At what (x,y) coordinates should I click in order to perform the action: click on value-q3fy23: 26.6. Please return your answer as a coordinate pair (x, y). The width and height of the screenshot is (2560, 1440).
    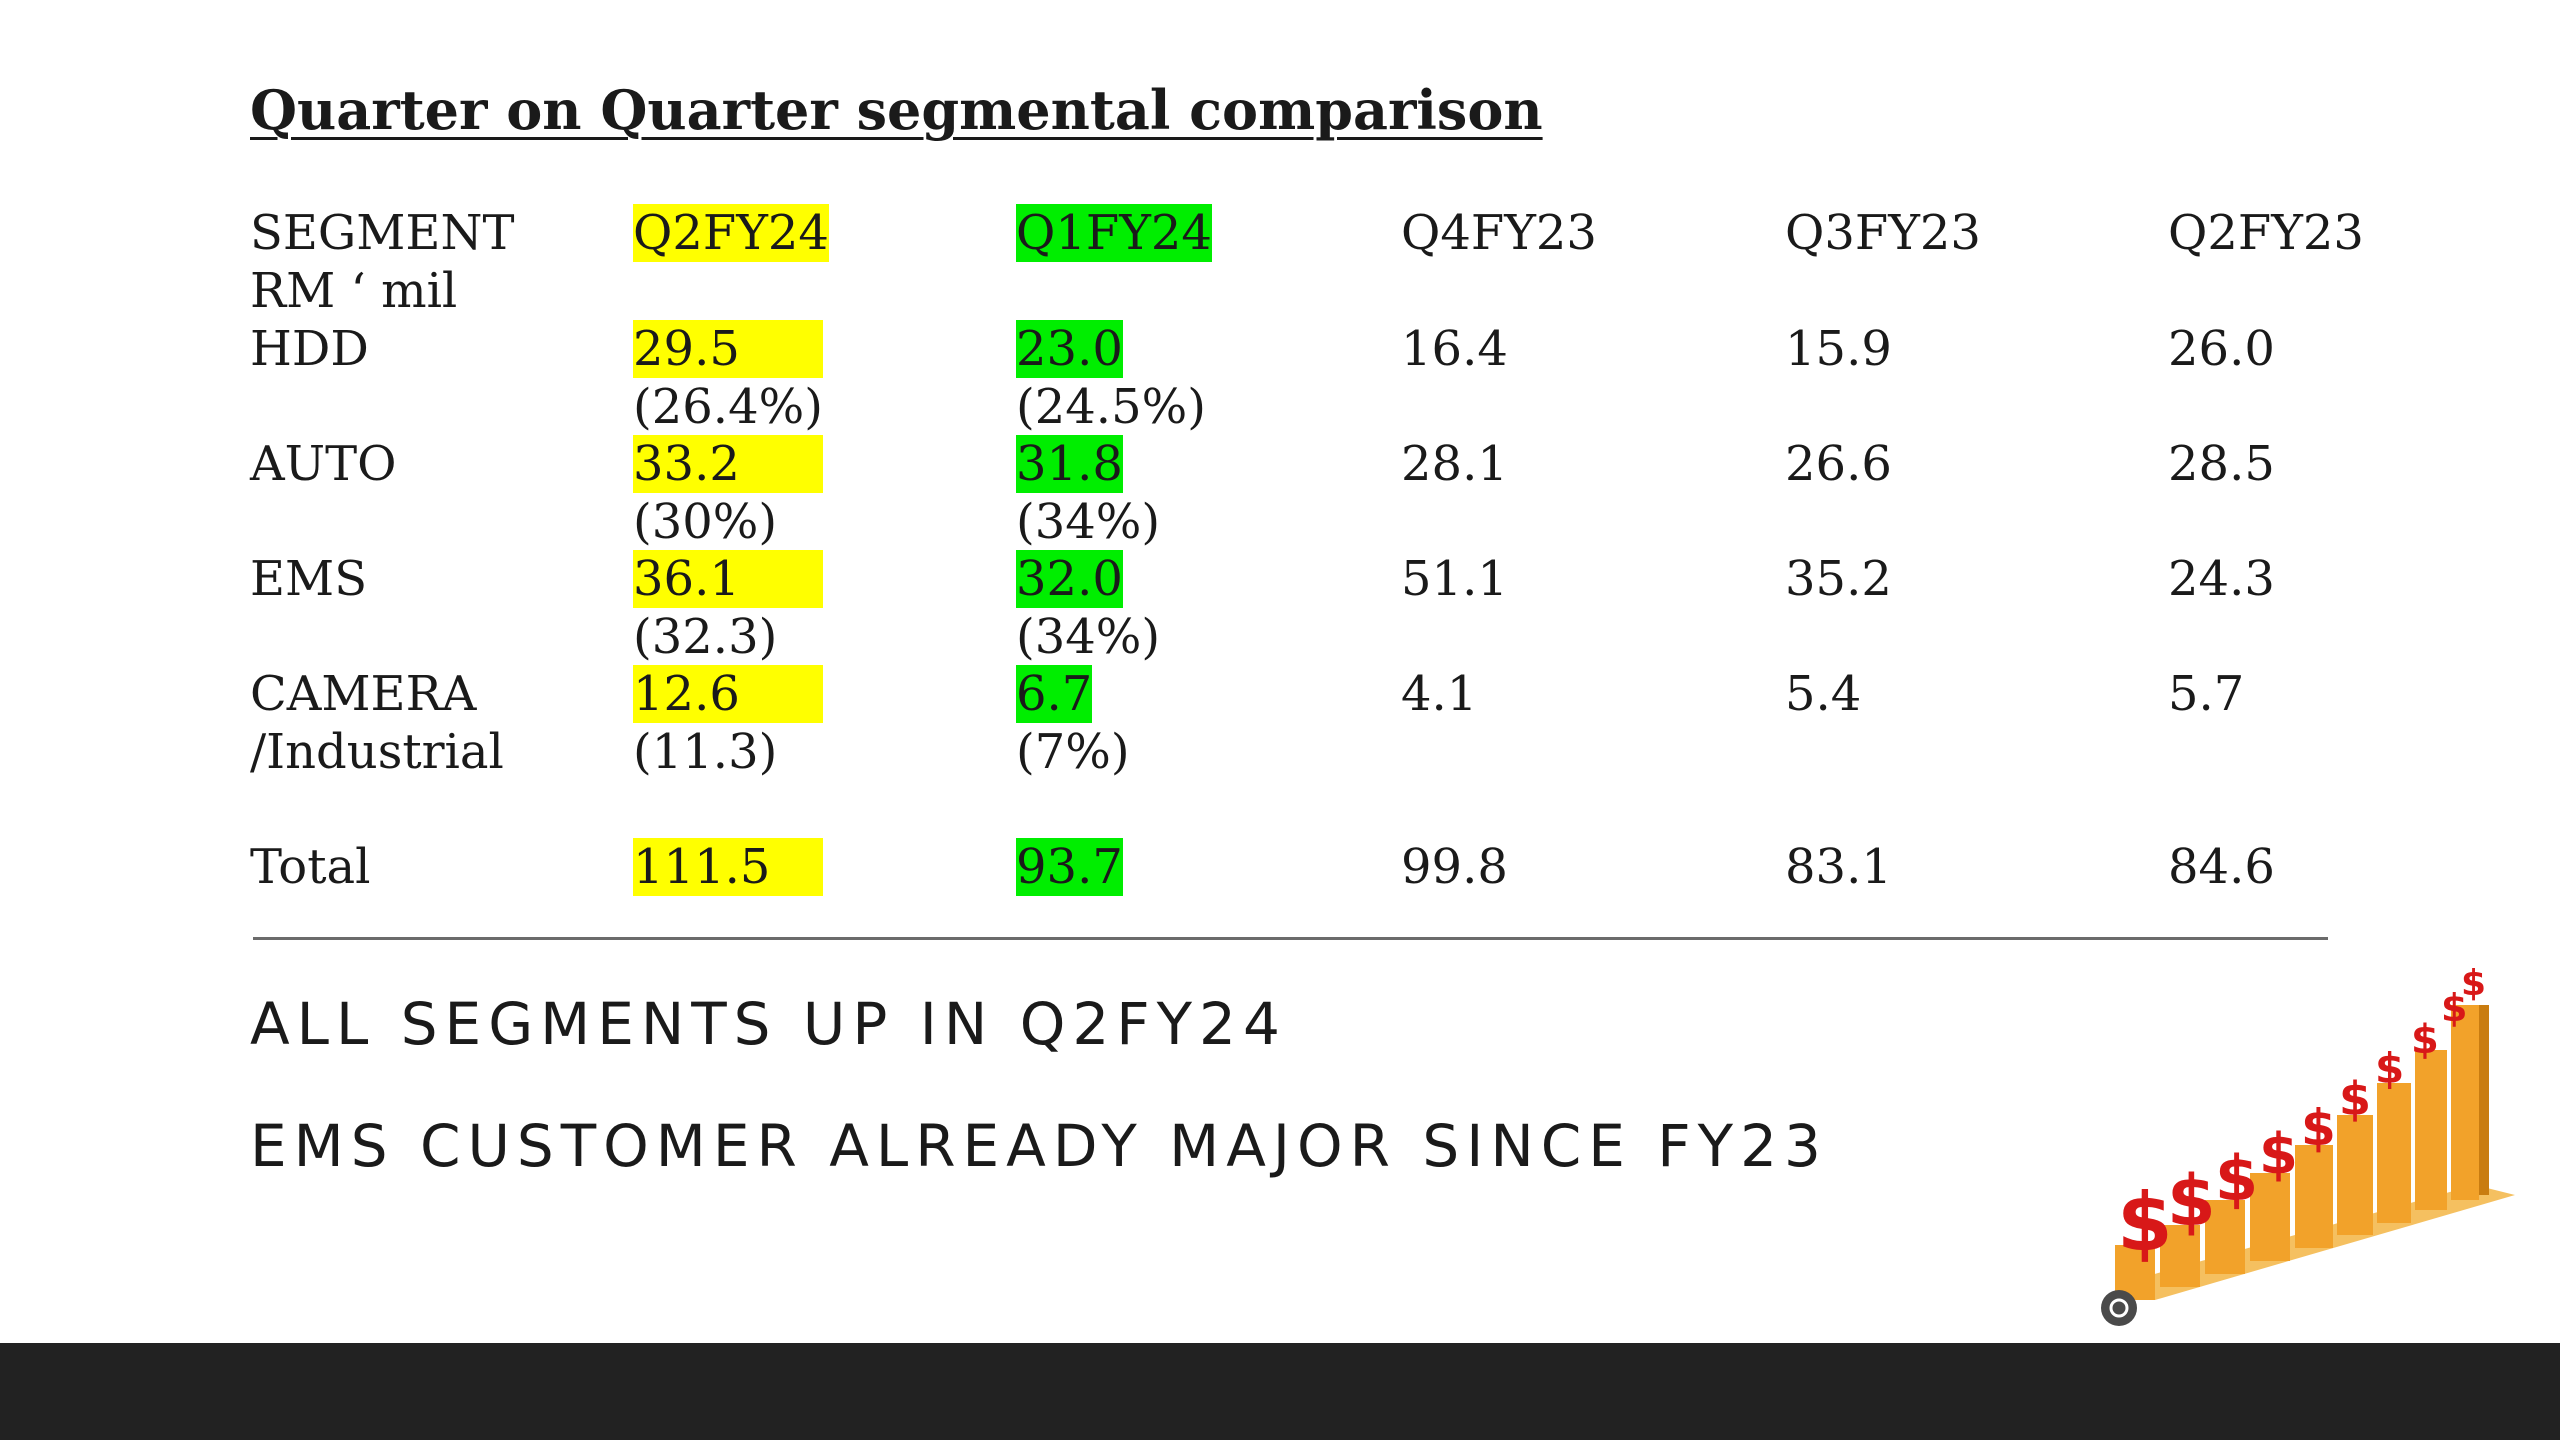
    Looking at the image, I should click on (1838, 464).